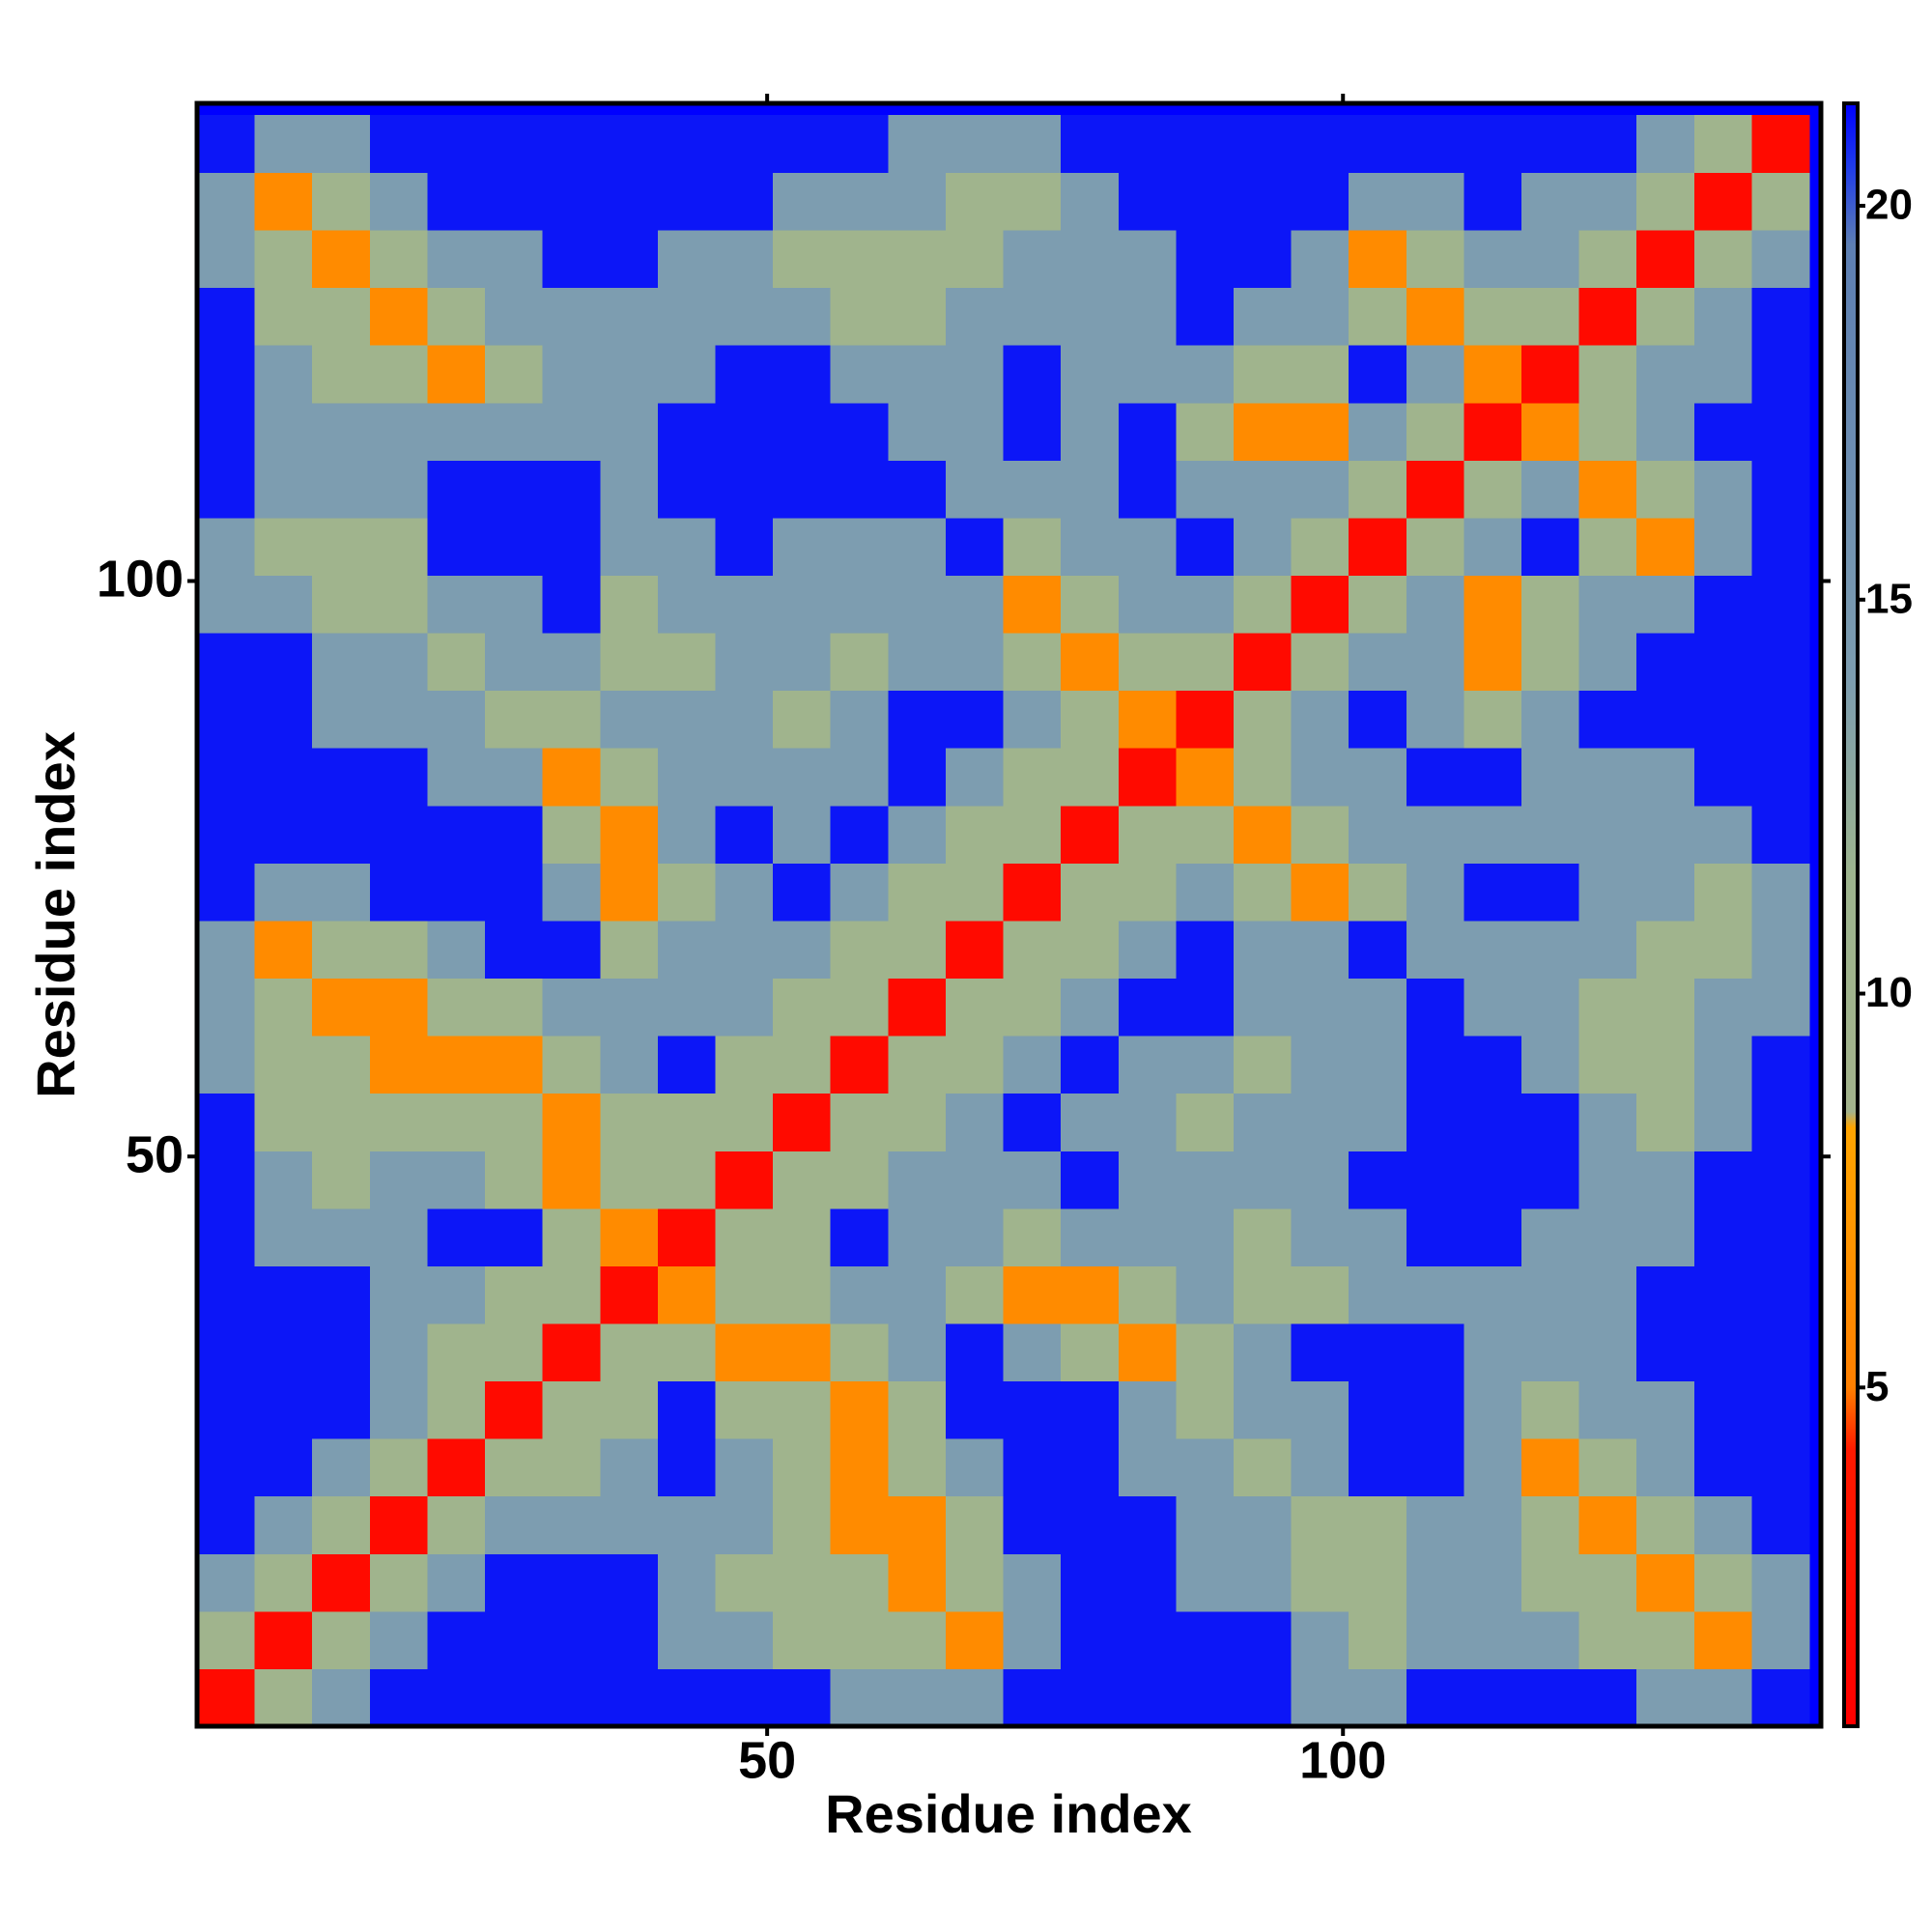  What do you see at coordinates (767, 1760) in the screenshot?
I see `x-tick-label: 50` at bounding box center [767, 1760].